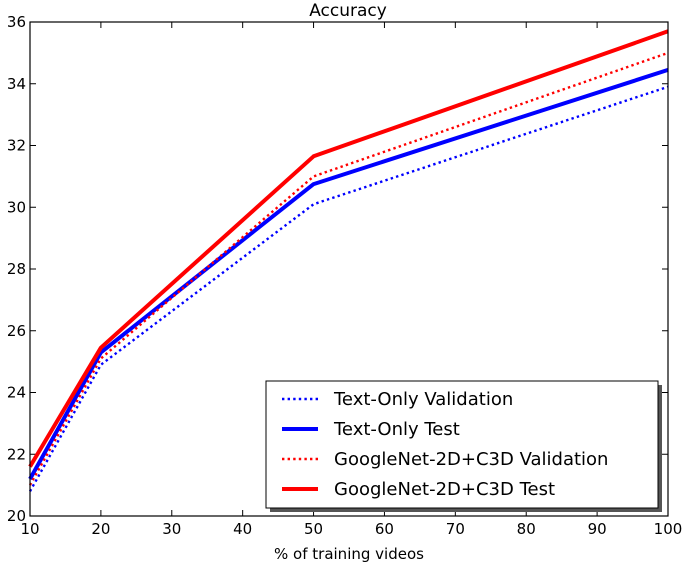 The image size is (686, 565). What do you see at coordinates (16, 516) in the screenshot?
I see `y-tick-label: 20` at bounding box center [16, 516].